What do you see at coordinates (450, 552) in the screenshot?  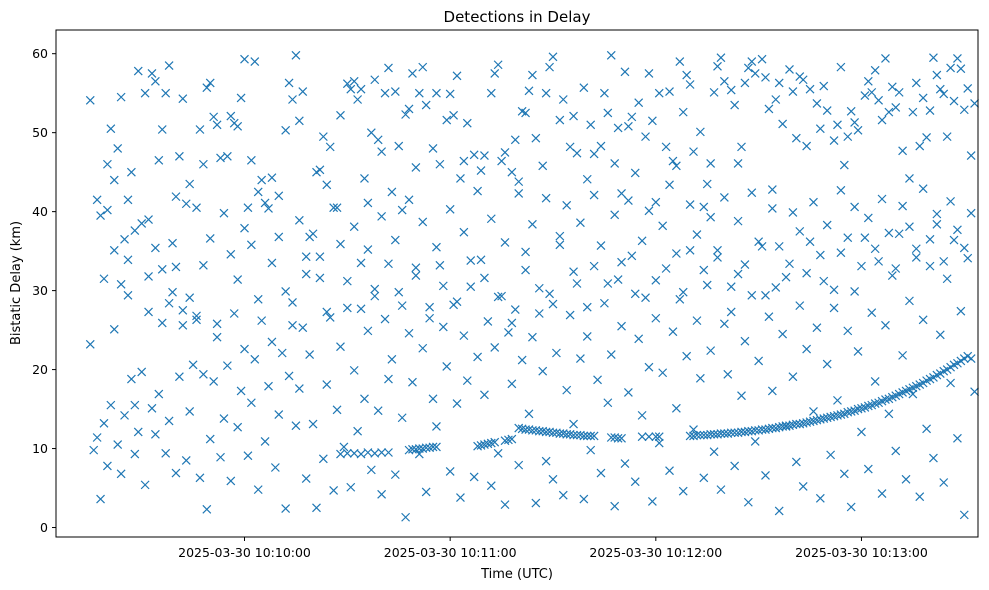 I see `x-tick-label: 2025-03-30 10:11:00` at bounding box center [450, 552].